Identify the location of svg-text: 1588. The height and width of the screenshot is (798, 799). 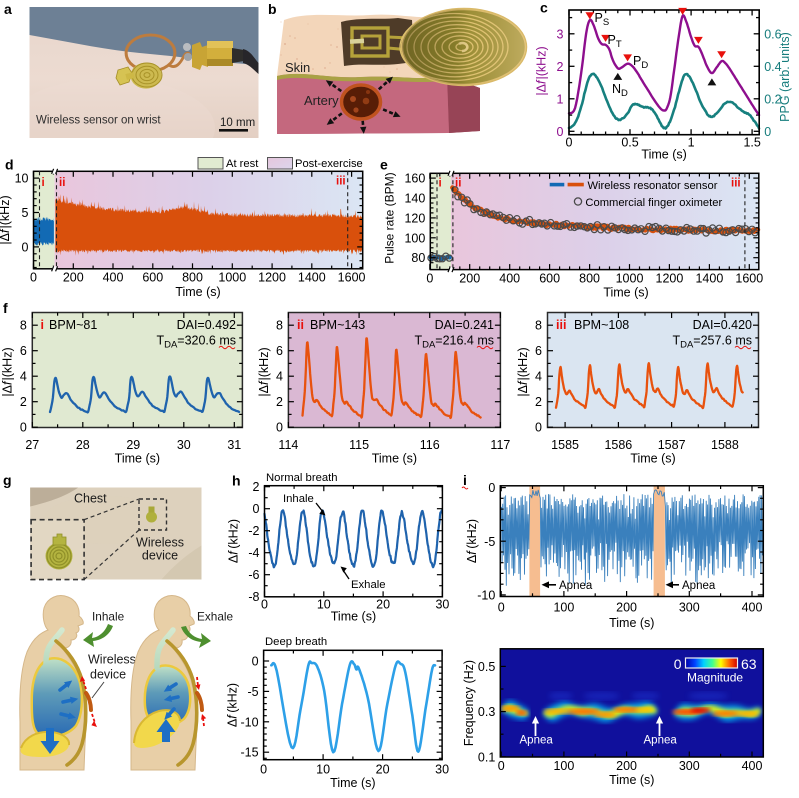
(725, 445).